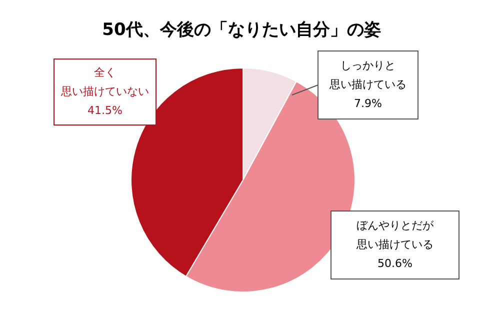  Describe the element at coordinates (104, 82) in the screenshot. I see `slice-label: 全く思い描けていない` at that location.